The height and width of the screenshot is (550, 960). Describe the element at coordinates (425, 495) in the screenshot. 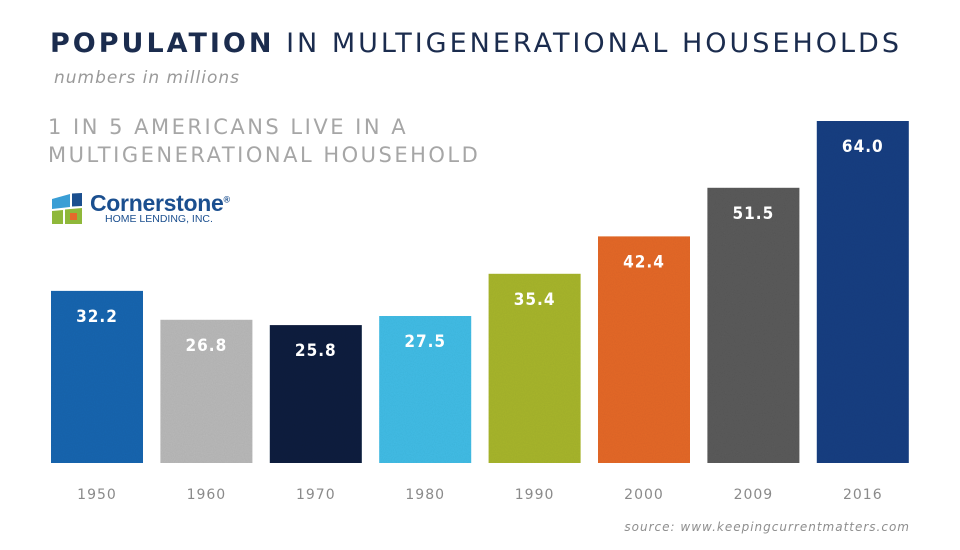

I see `x-tick-label-1980: 1980` at that location.